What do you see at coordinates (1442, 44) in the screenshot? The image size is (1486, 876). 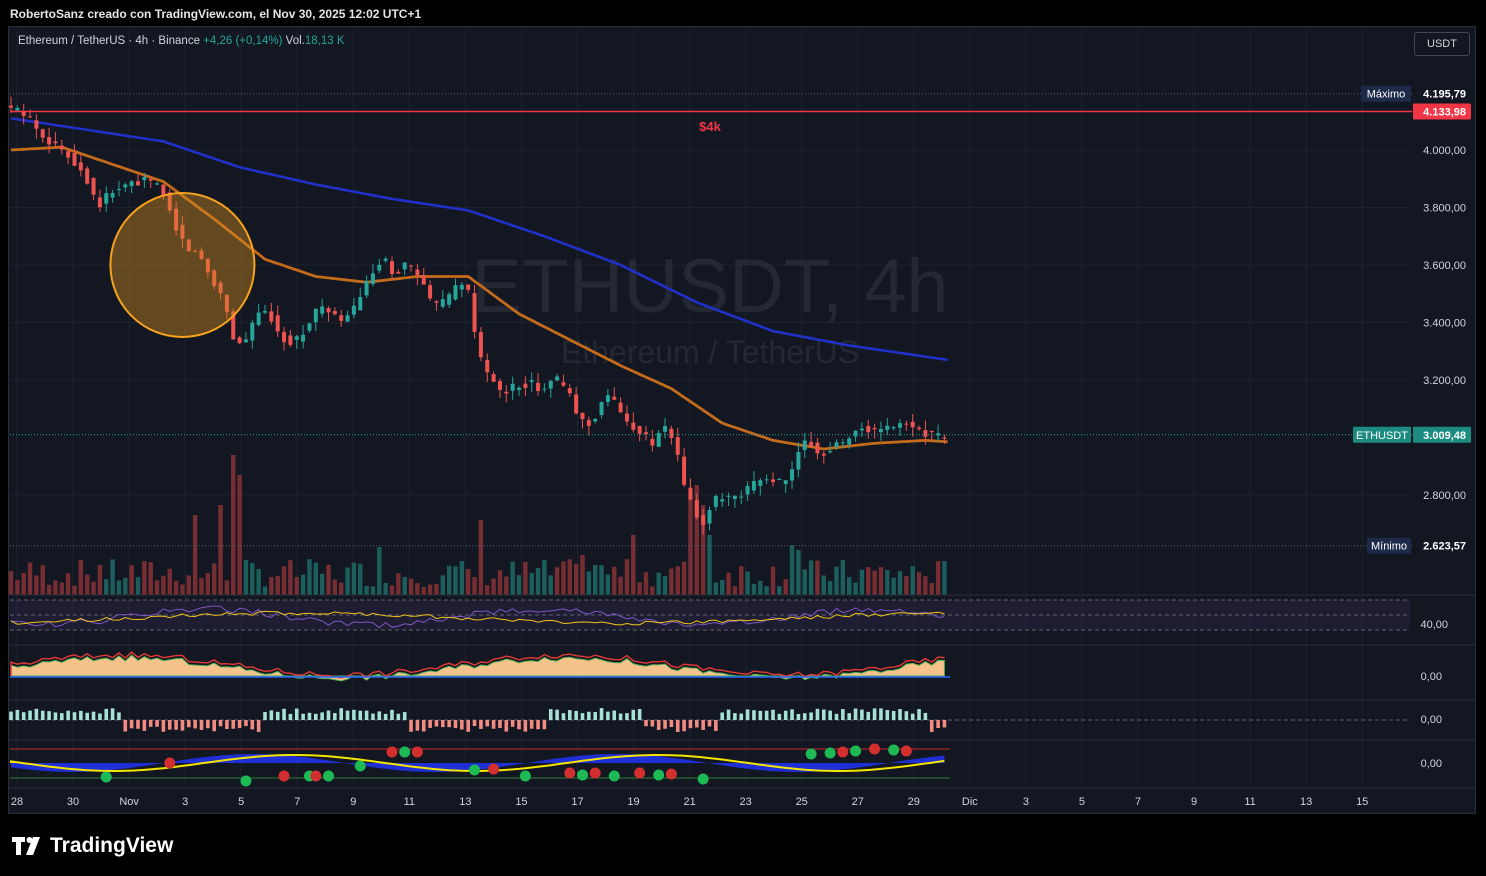 I see `currency-button: USDT` at bounding box center [1442, 44].